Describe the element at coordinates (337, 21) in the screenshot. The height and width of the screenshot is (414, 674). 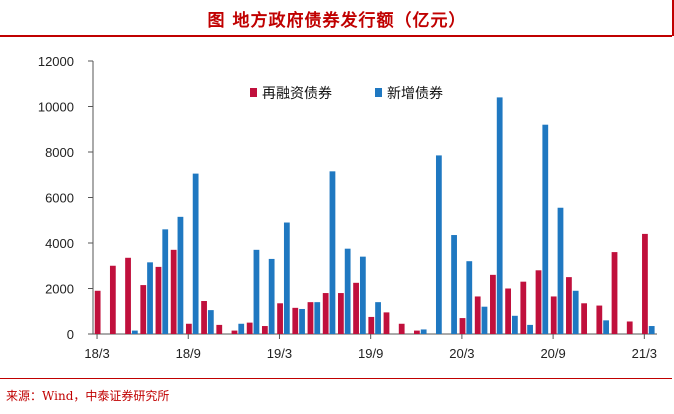
I see `chart-title: 图 地方政府债券发行额（亿元）` at that location.